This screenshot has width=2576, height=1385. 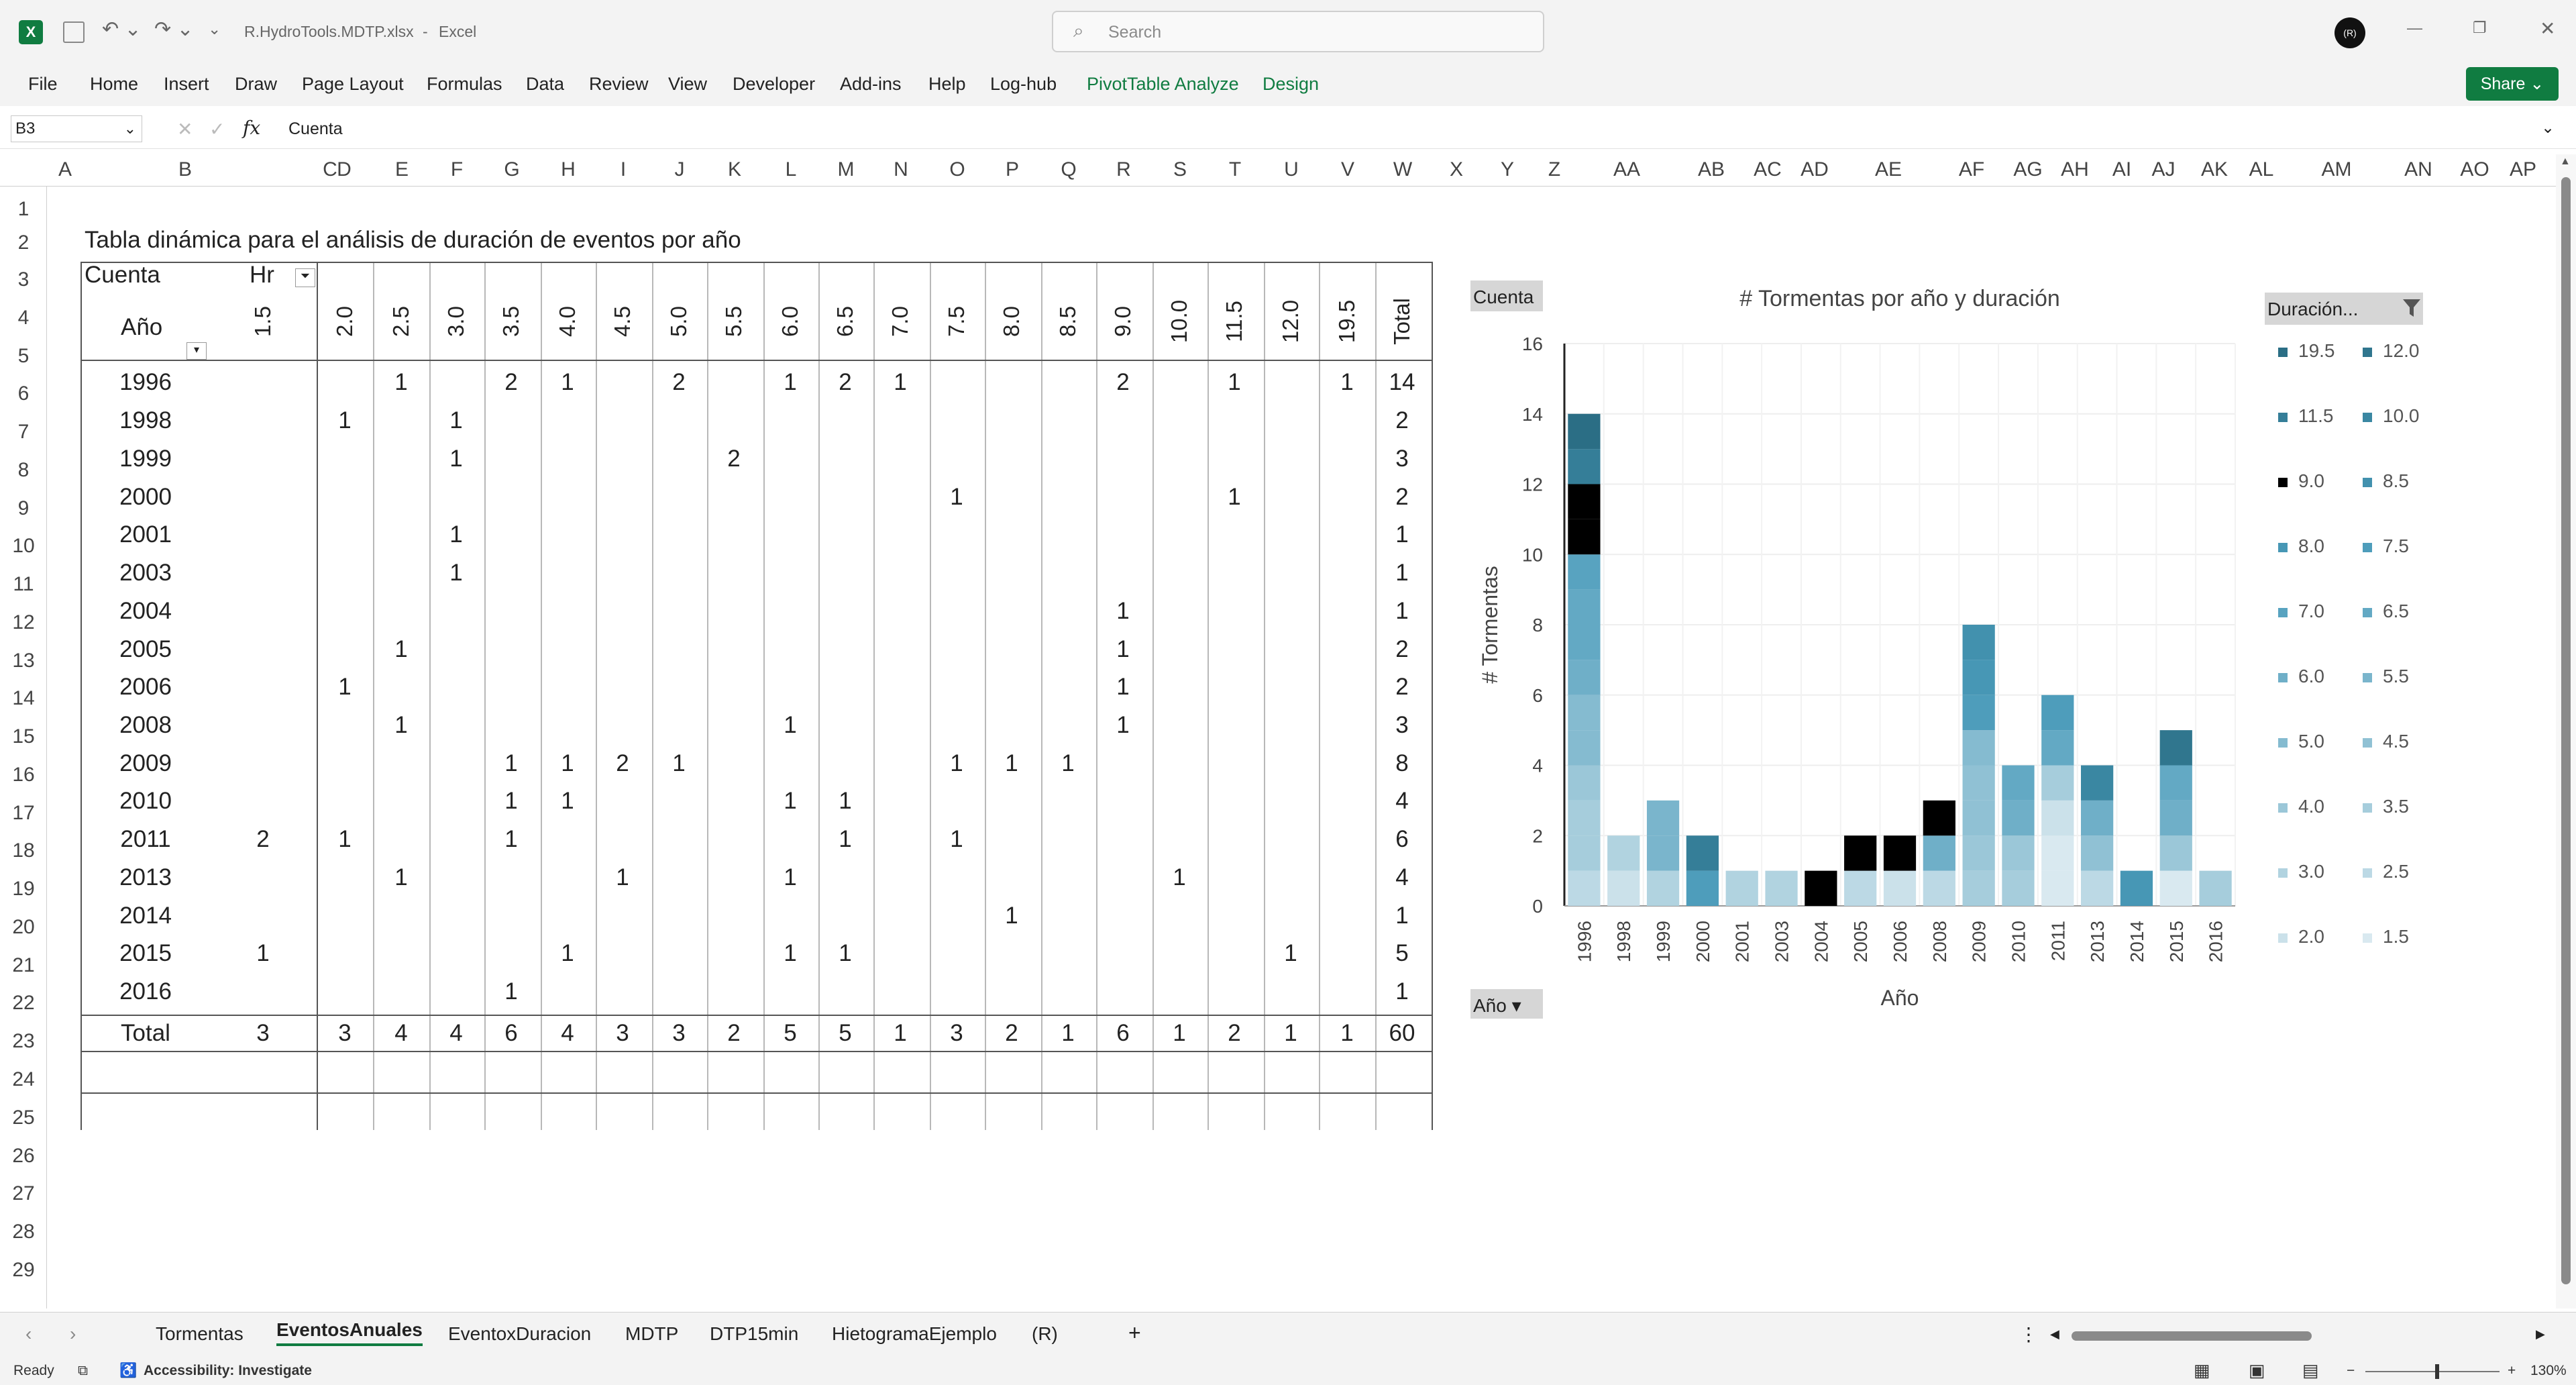 I want to click on pivot-year-cell: 2013, so click(x=145, y=877).